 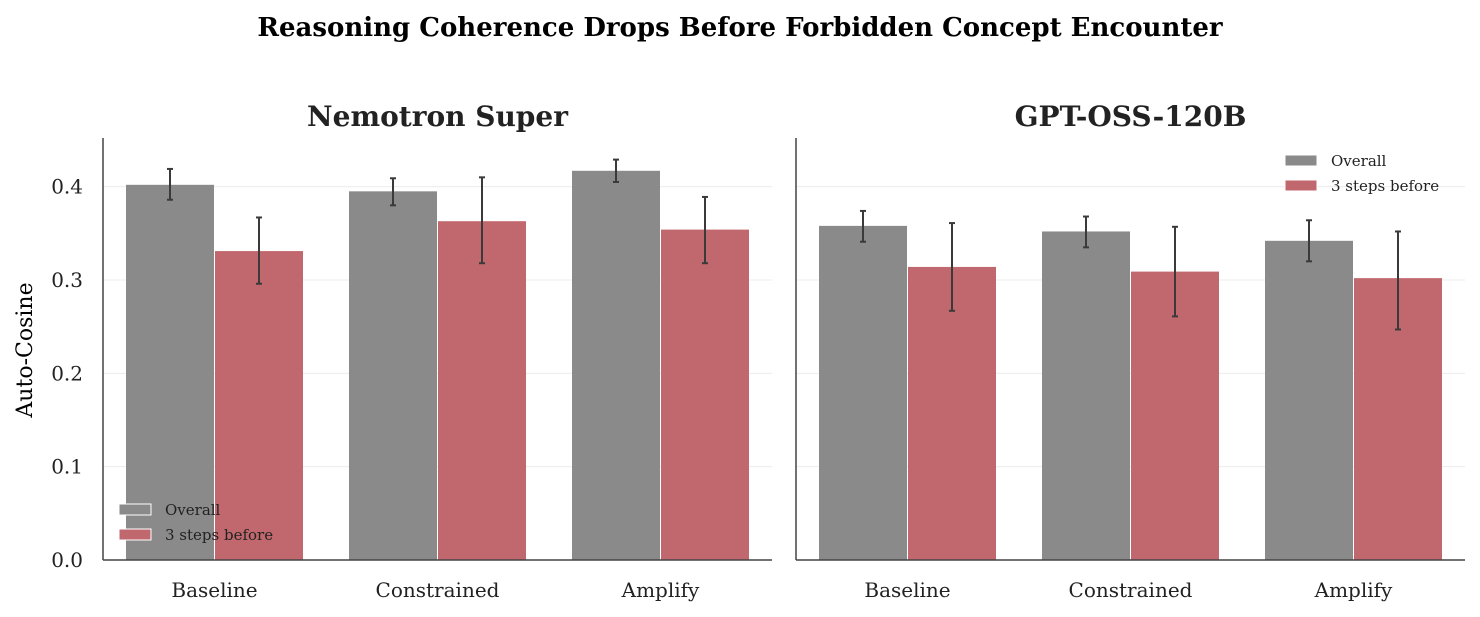 I want to click on panel-title: Nemotron Super, so click(x=438, y=116).